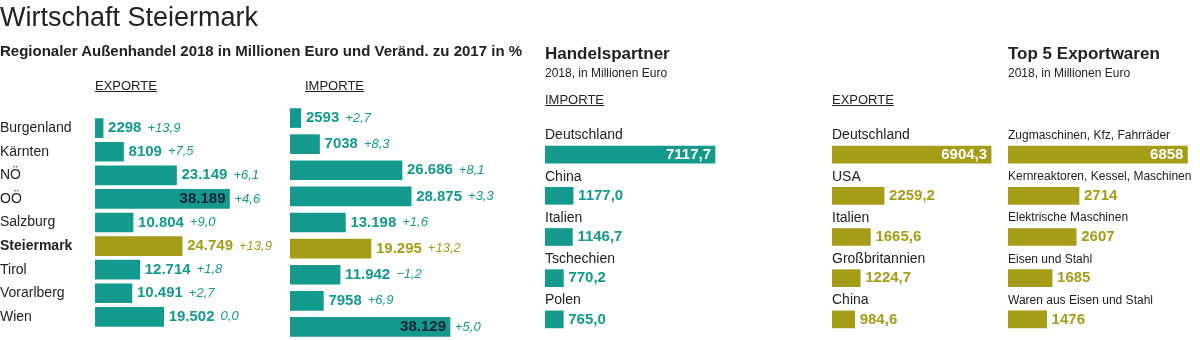 This screenshot has width=1200, height=340. What do you see at coordinates (587, 318) in the screenshot?
I see `data-label: 765,0` at bounding box center [587, 318].